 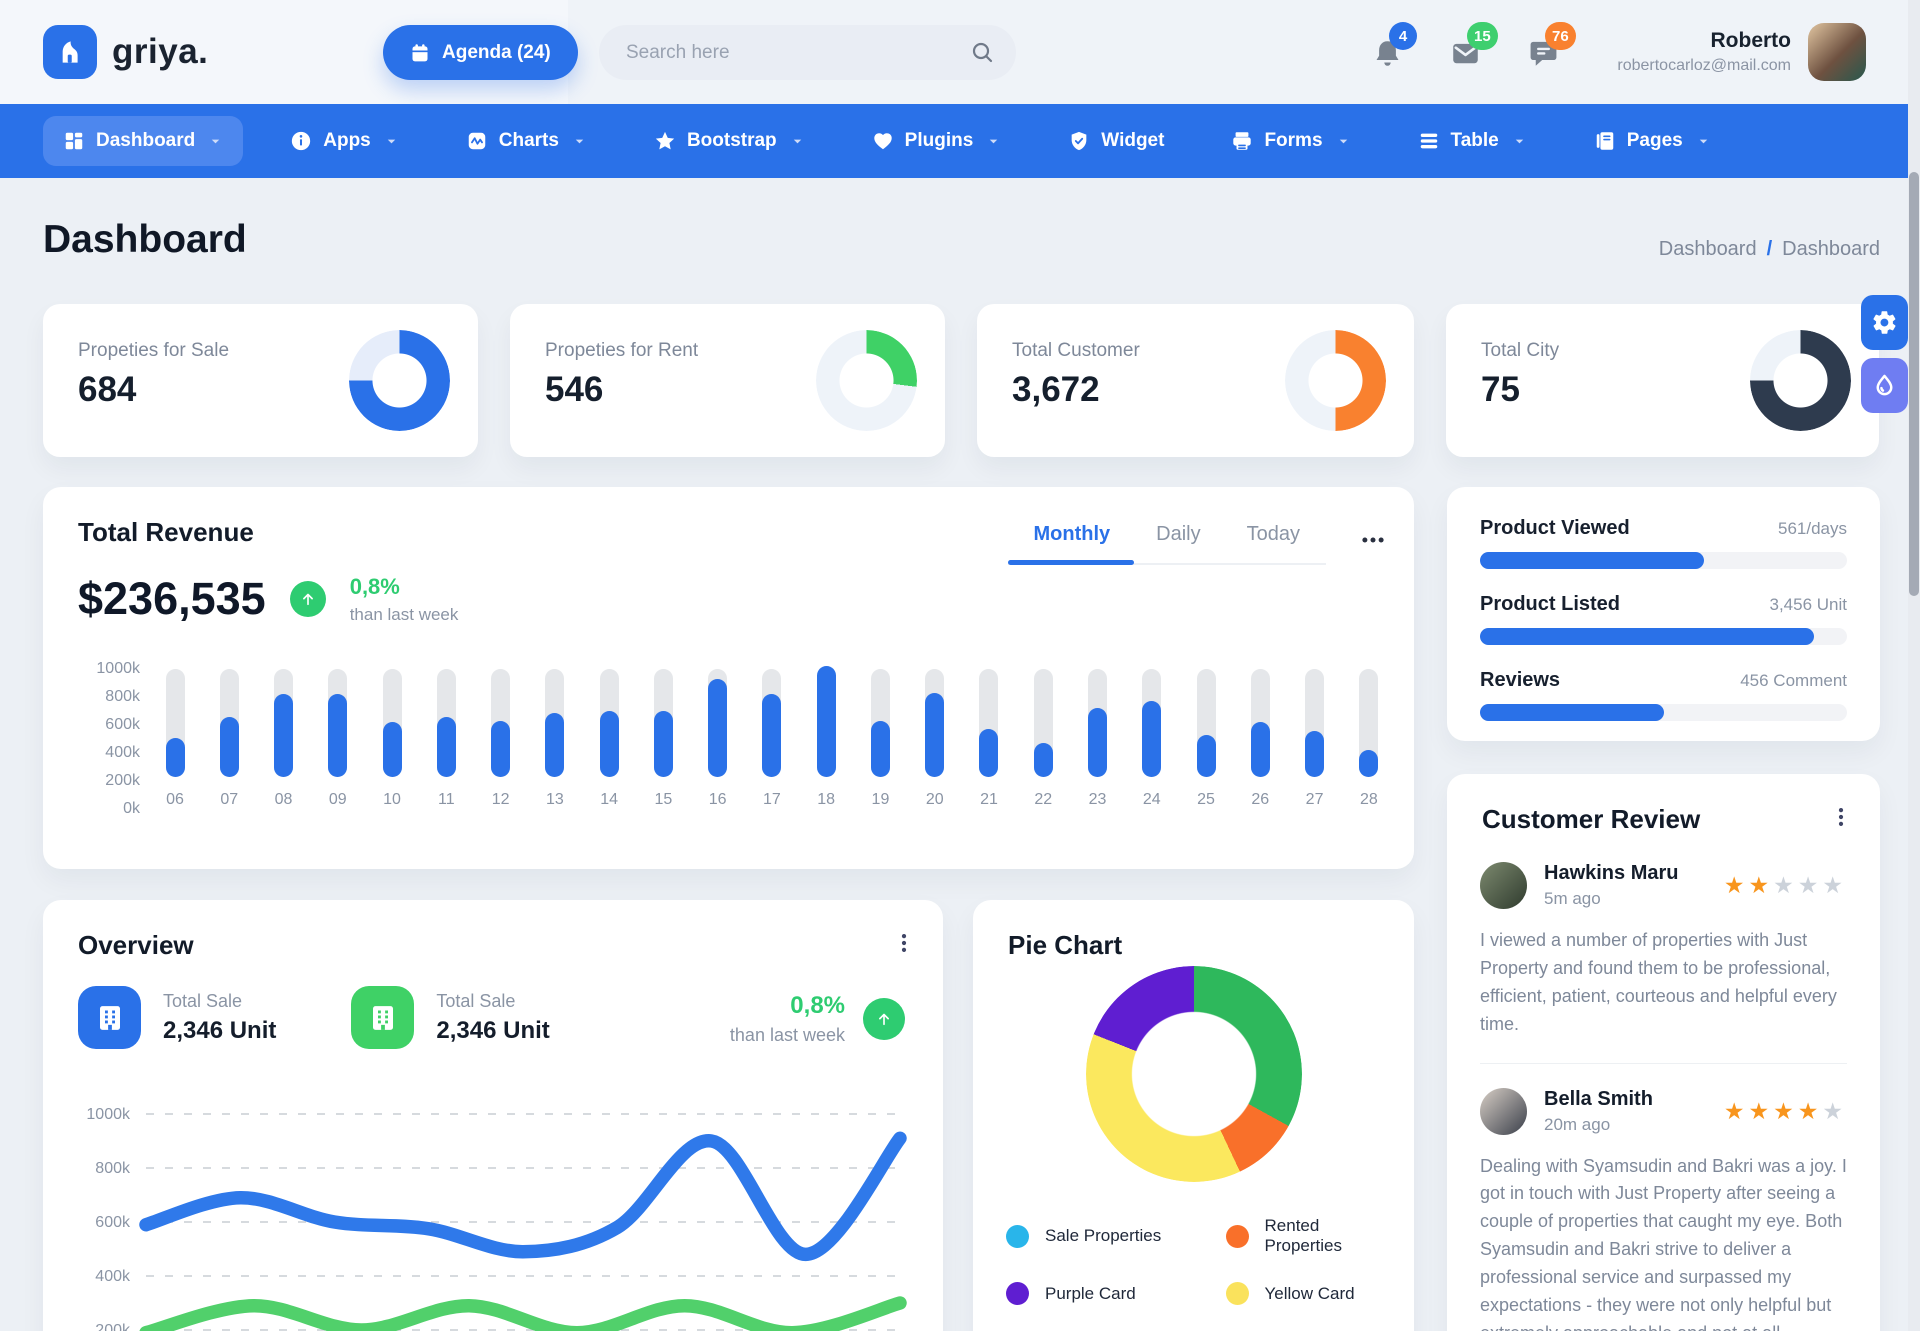 What do you see at coordinates (1914, 665) in the screenshot?
I see `scrollbar` at bounding box center [1914, 665].